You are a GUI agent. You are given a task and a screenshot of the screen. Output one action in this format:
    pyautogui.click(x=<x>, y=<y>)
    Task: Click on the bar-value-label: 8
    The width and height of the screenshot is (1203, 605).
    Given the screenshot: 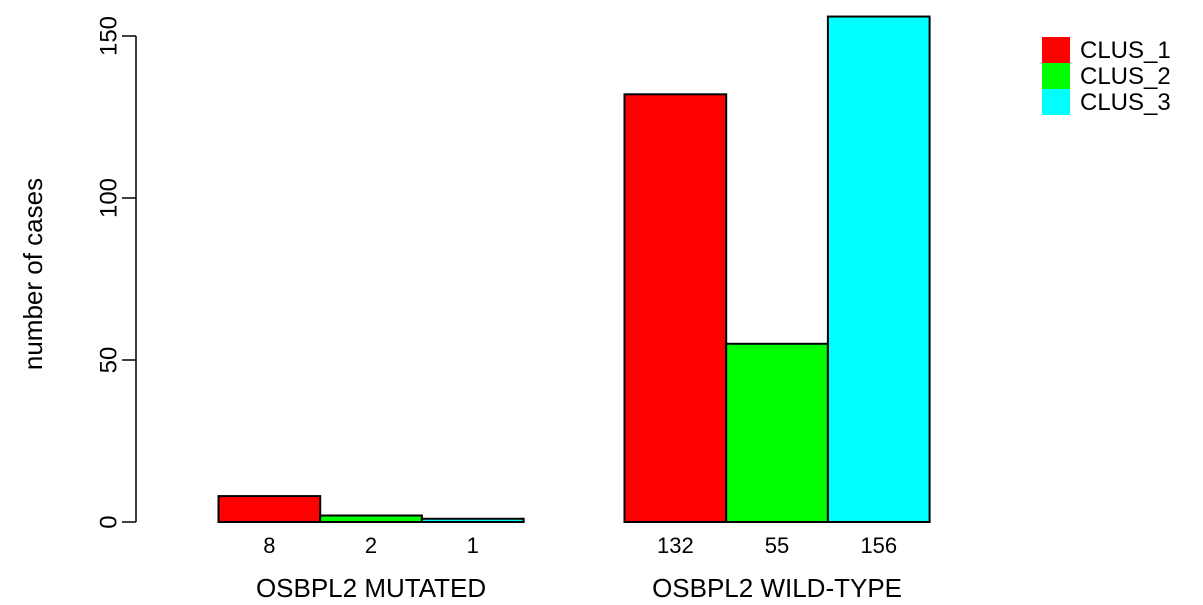 What is the action you would take?
    pyautogui.click(x=269, y=545)
    